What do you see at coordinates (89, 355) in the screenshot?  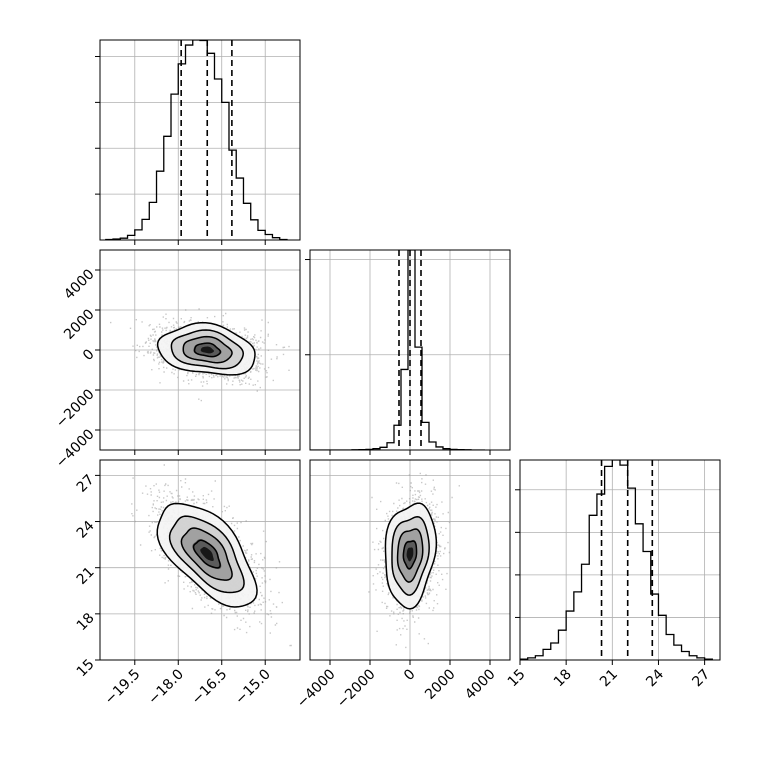 I see `y-tick-label: 0` at bounding box center [89, 355].